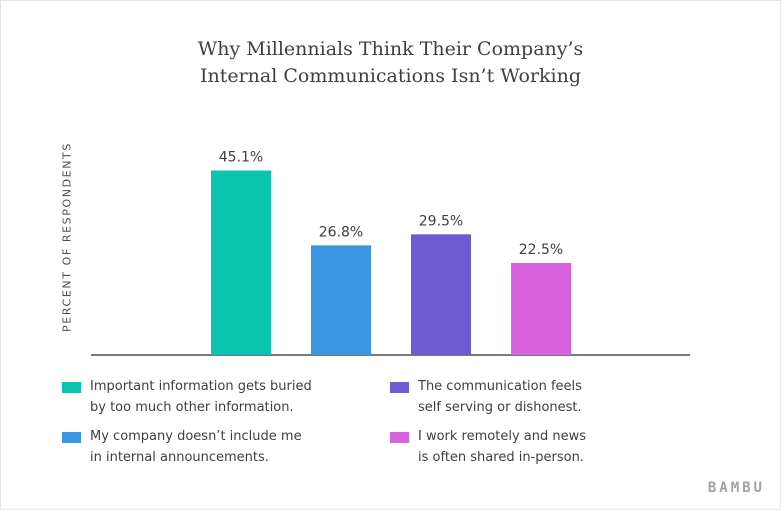 This screenshot has height=510, width=781. Describe the element at coordinates (196, 436) in the screenshot. I see `legend-text-2-line-1: My company doesn’t include me` at that location.